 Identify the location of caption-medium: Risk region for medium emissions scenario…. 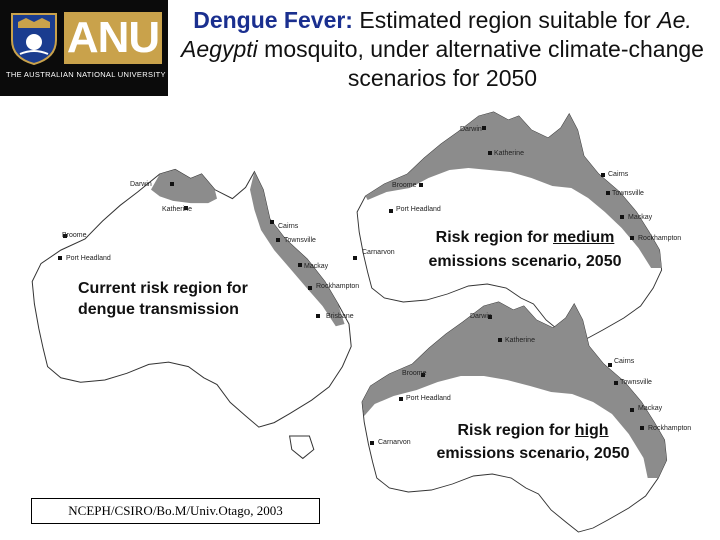
(525, 250).